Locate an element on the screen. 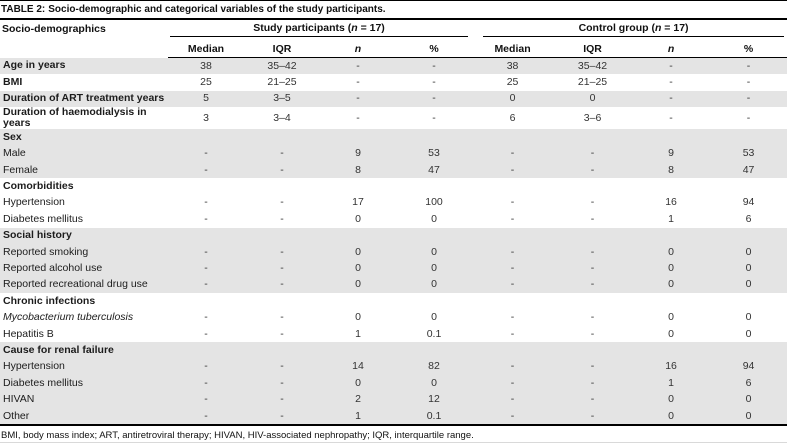 The height and width of the screenshot is (446, 787). col-header-iqr: IQR is located at coordinates (282, 49).